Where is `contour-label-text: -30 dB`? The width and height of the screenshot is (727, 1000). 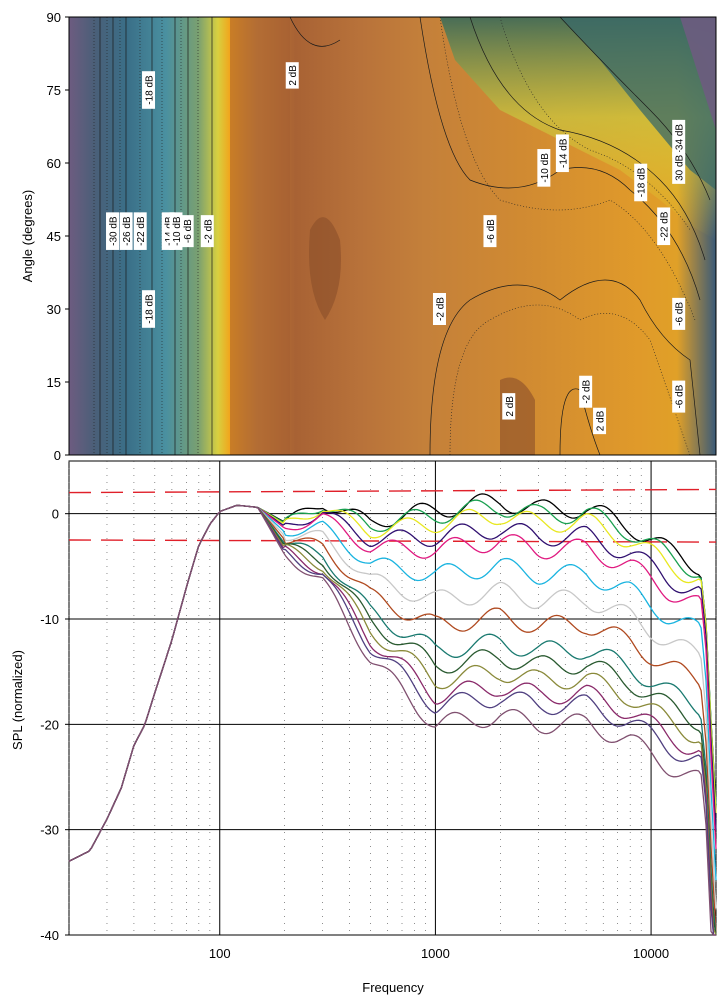 contour-label-text: -30 dB is located at coordinates (114, 231).